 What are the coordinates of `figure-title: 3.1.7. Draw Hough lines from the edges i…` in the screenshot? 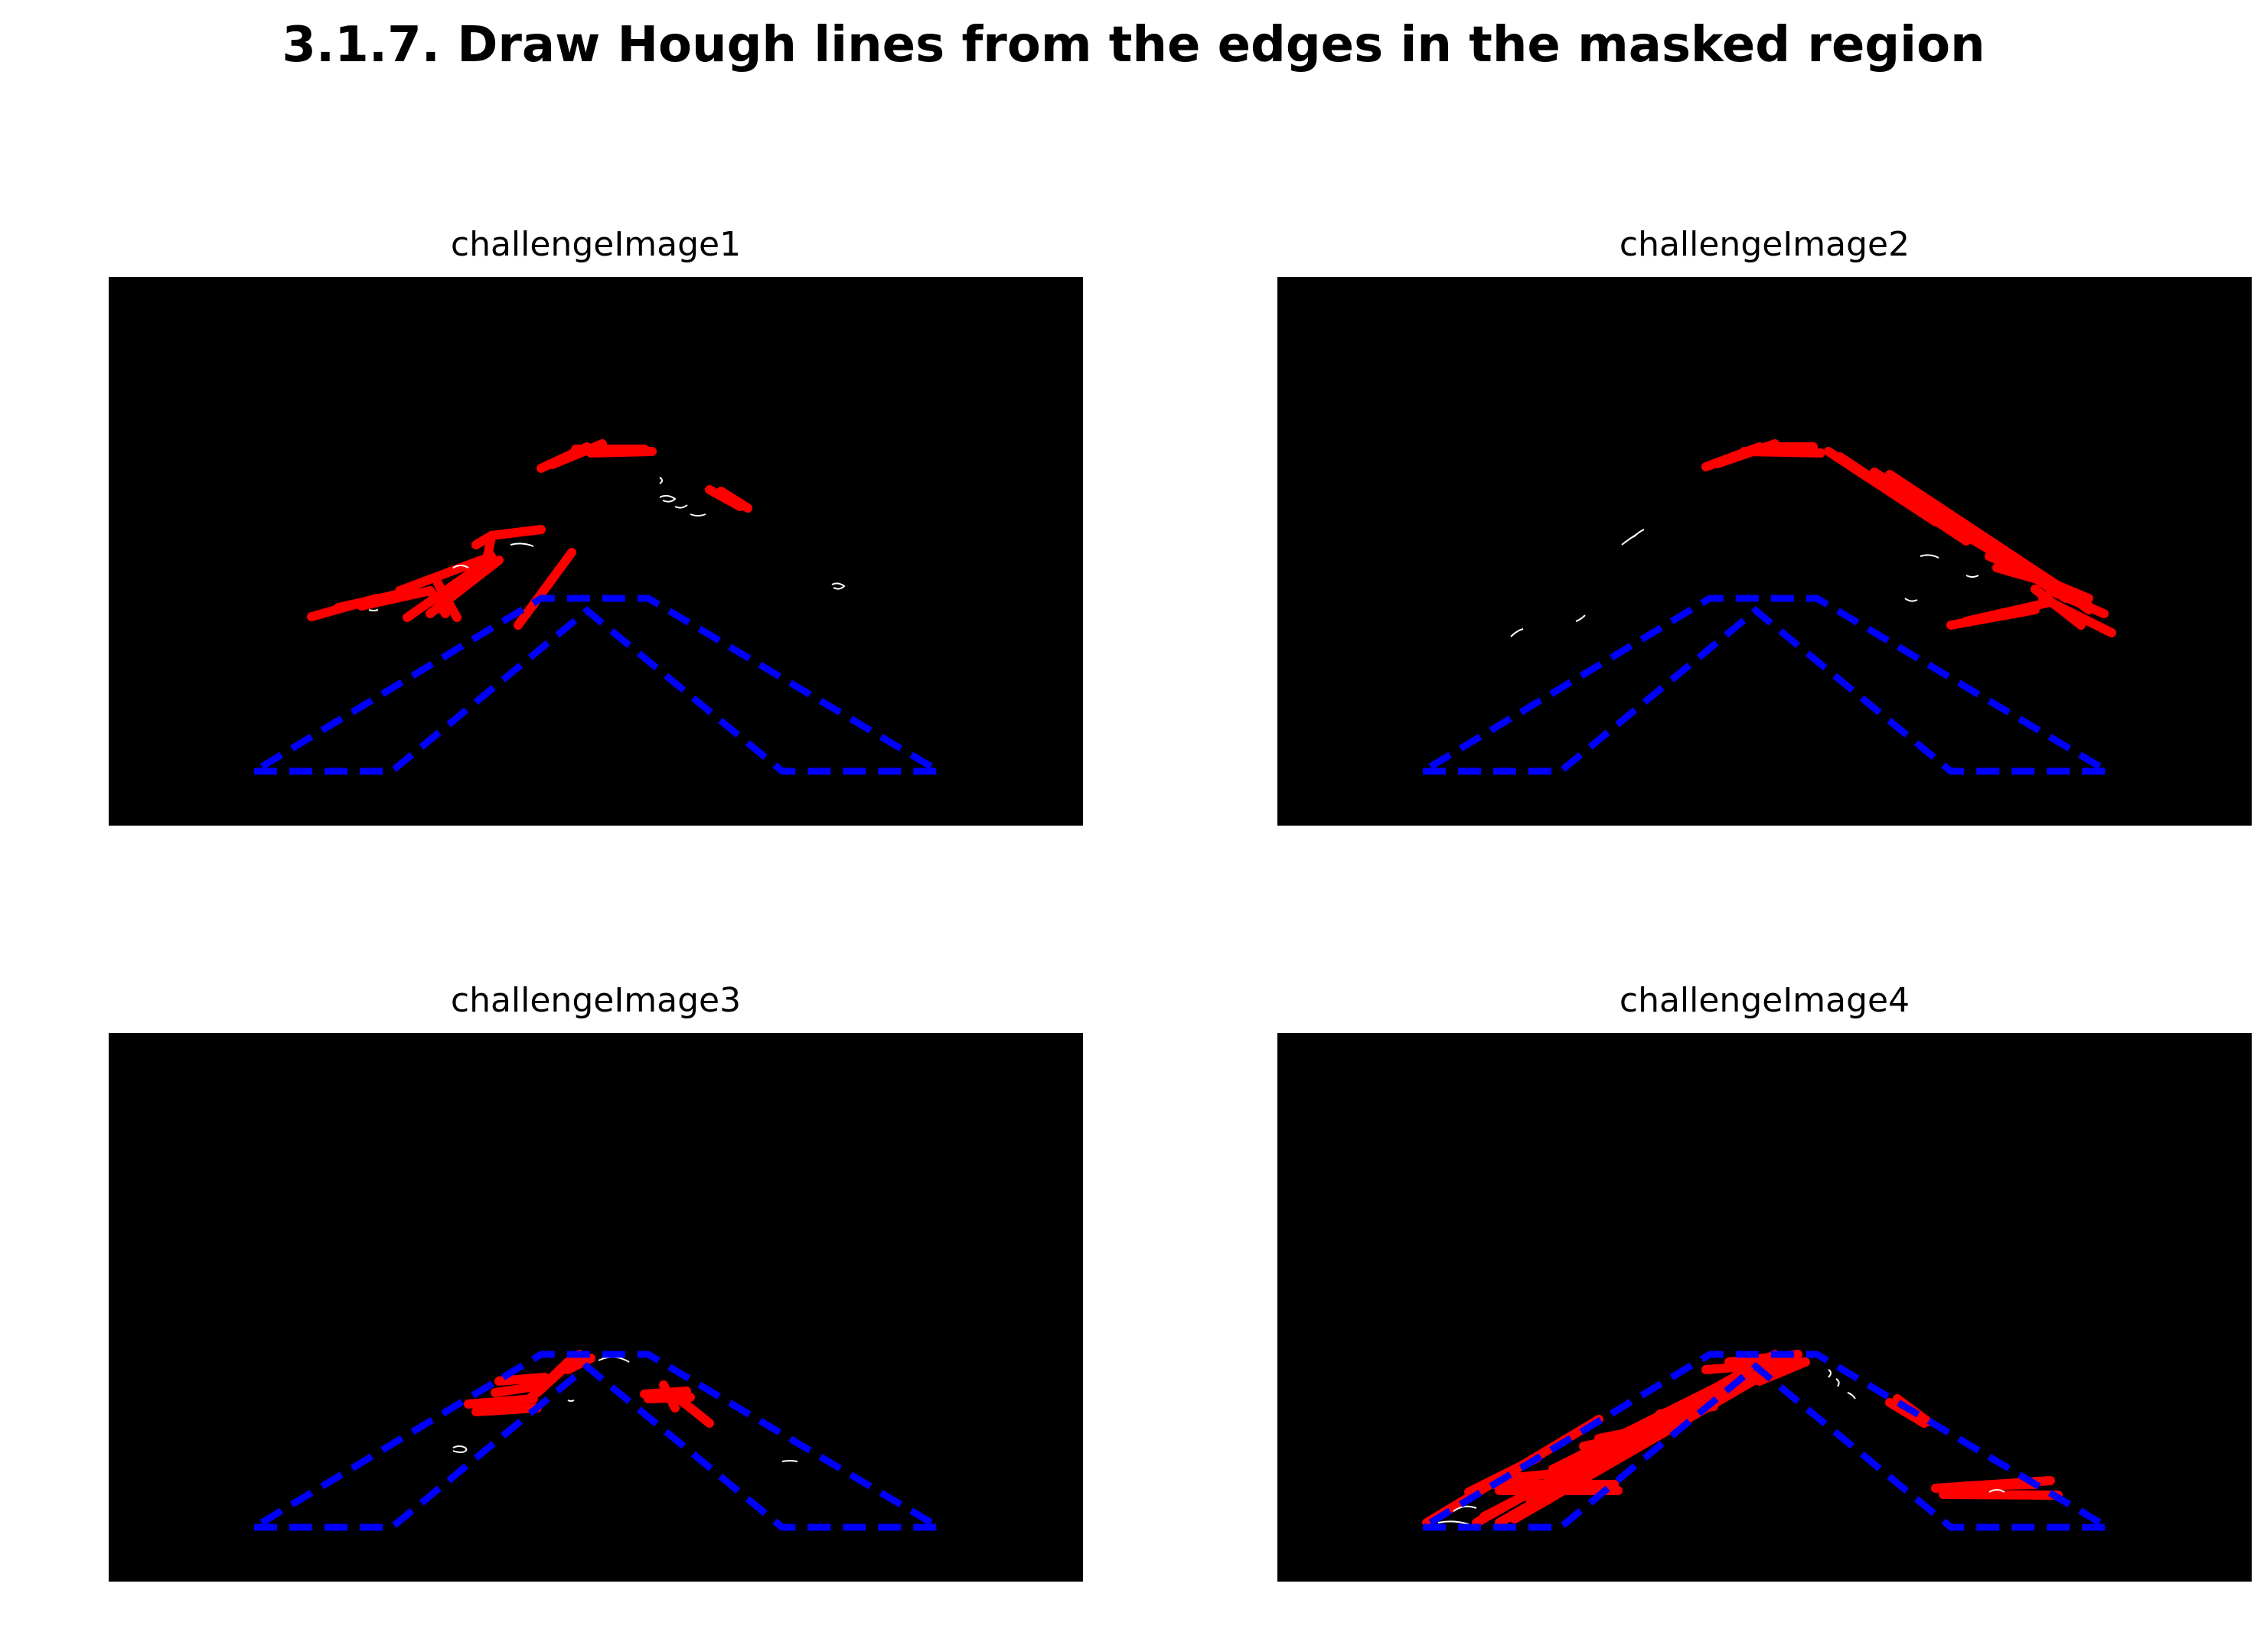 It's located at (1134, 45).